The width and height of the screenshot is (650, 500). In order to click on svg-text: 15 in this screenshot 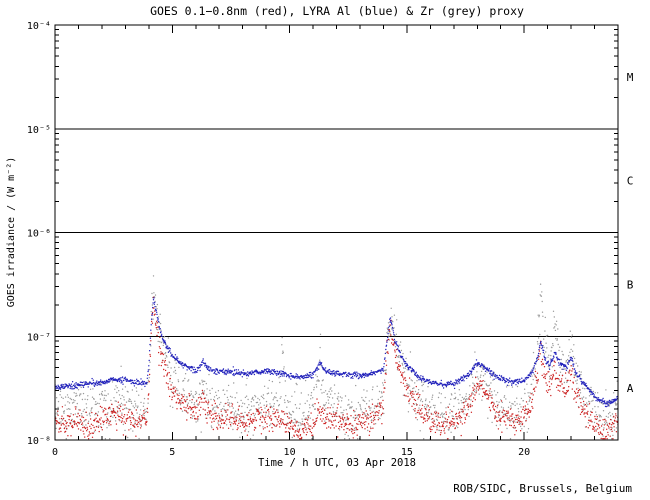, I will do `click(407, 452)`.